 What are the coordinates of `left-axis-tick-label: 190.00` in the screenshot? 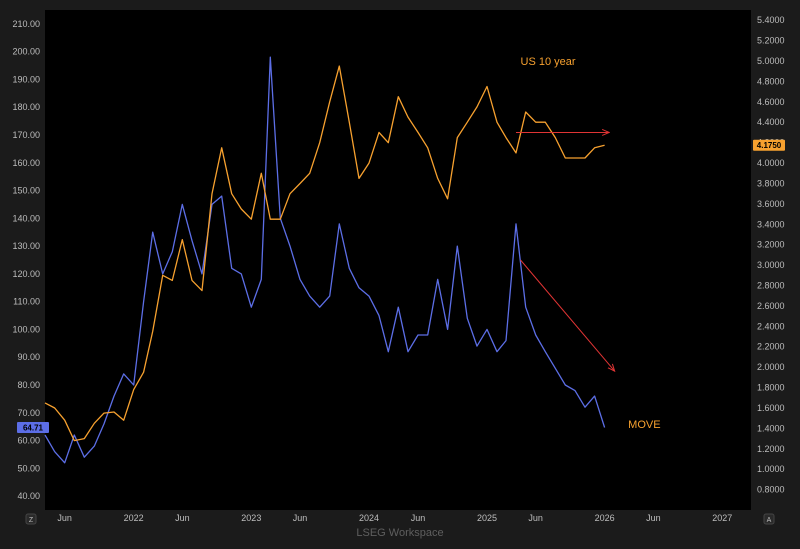 It's located at (26, 79).